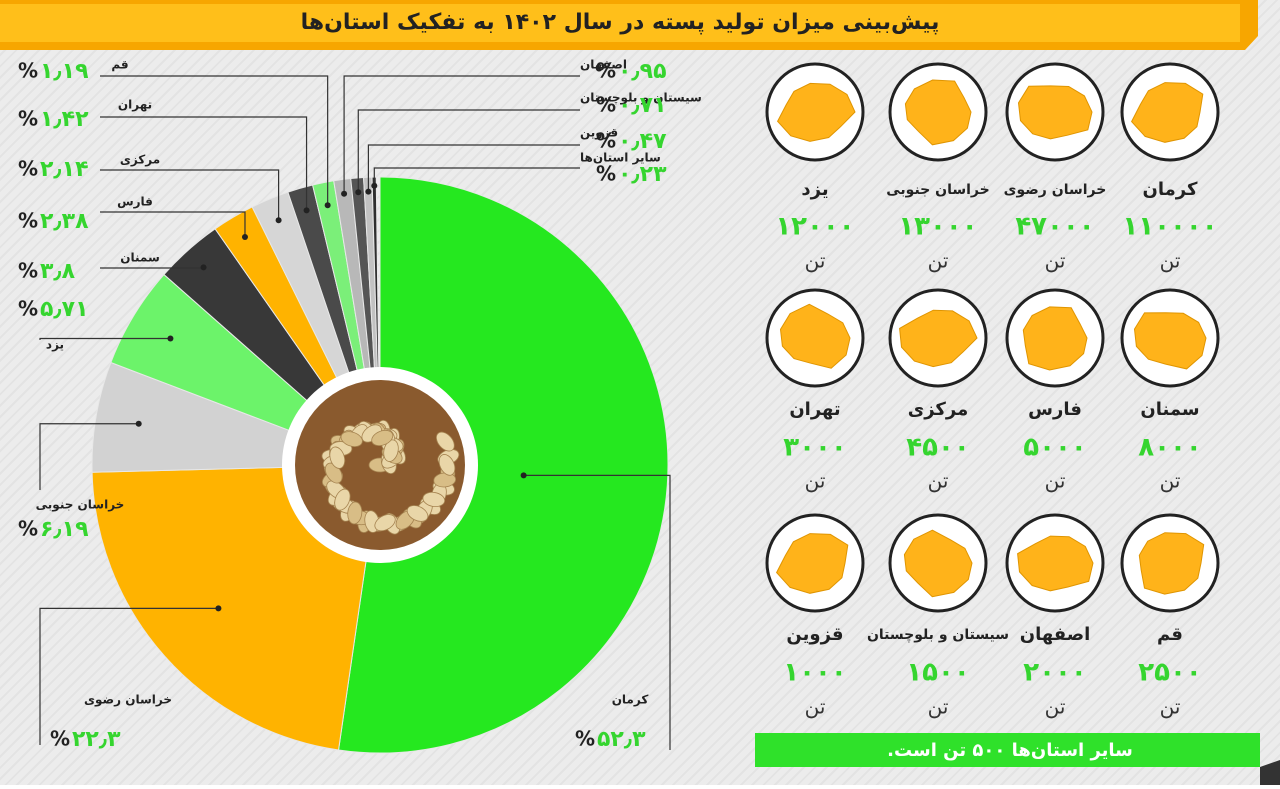  What do you see at coordinates (55, 345) in the screenshot?
I see `slice-name: یزد` at bounding box center [55, 345].